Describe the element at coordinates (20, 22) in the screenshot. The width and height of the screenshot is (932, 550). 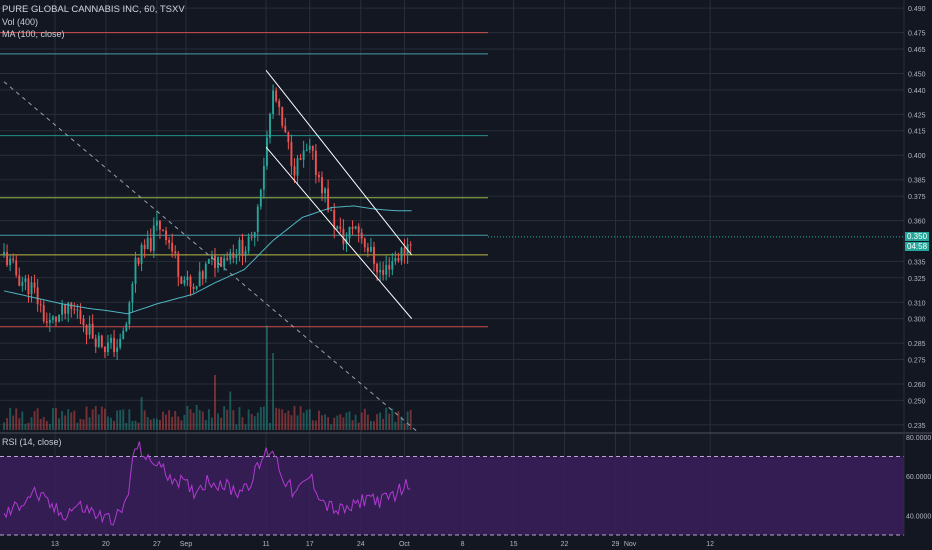
I see `volume-indicator-label: Vol (400)` at that location.